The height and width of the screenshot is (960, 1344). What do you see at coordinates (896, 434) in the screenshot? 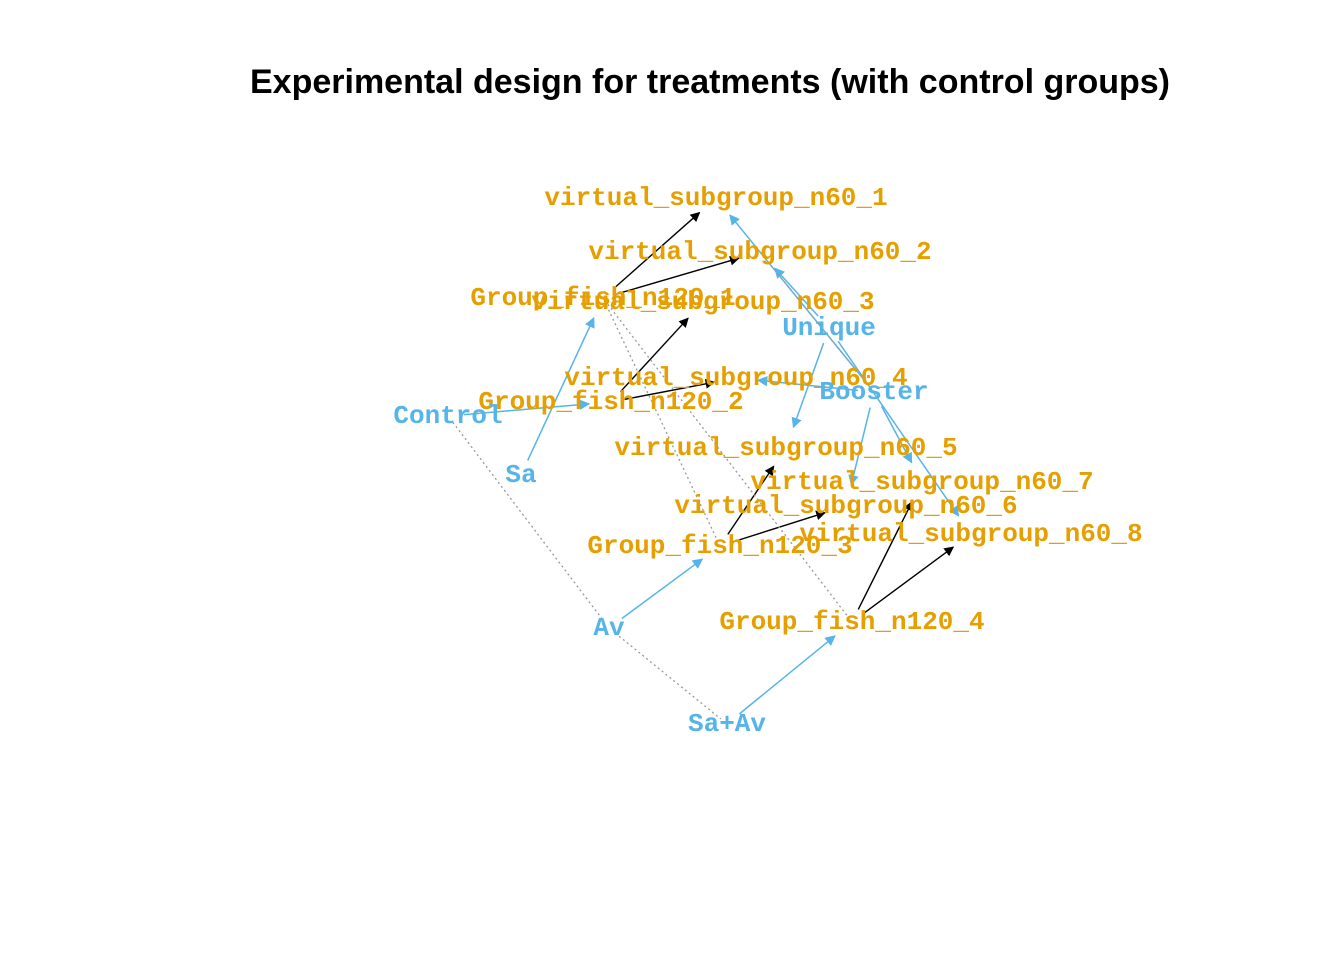
I see `edge-booster-to-n7` at bounding box center [896, 434].